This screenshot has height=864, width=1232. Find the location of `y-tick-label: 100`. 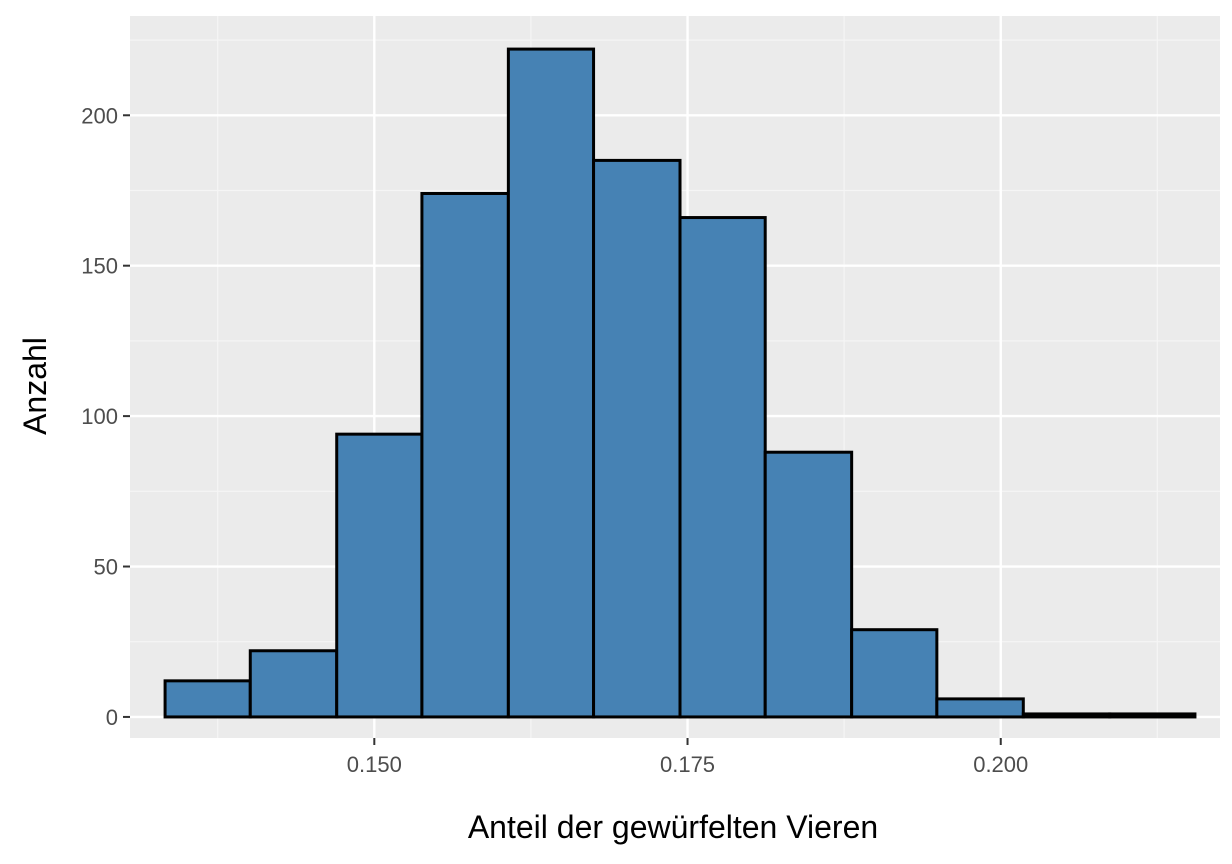

y-tick-label: 100 is located at coordinates (99, 416).